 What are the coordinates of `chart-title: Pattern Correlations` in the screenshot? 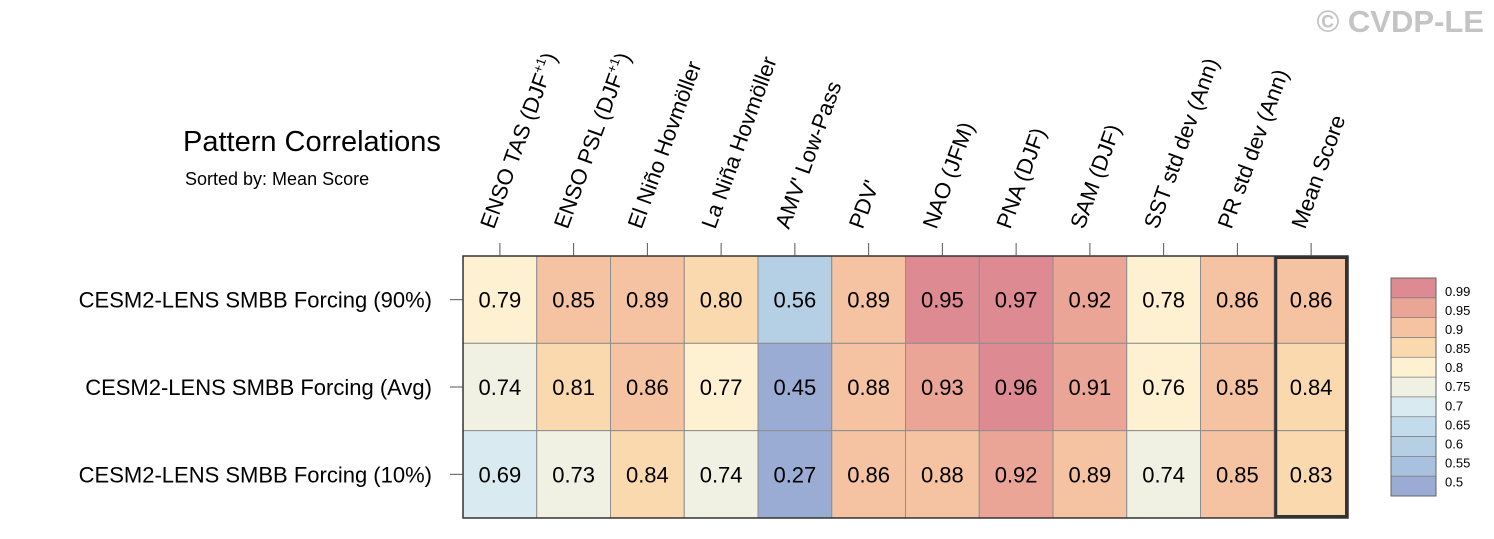 It's located at (312, 142).